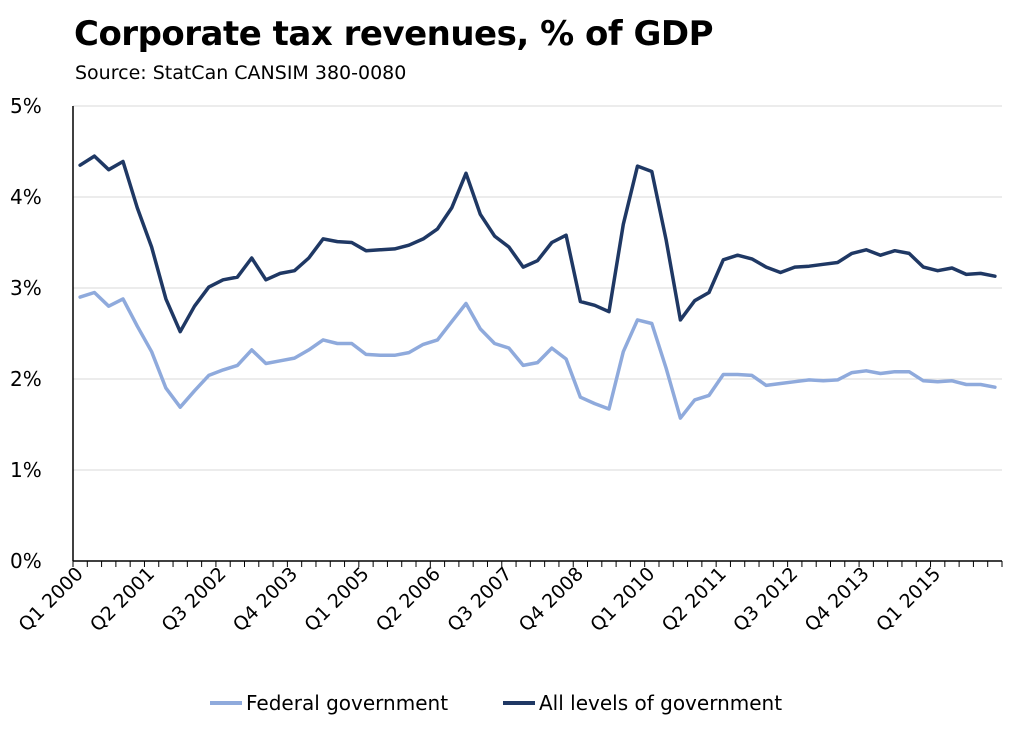 Image resolution: width=1024 pixels, height=746 pixels. Describe the element at coordinates (908, 599) in the screenshot. I see `x-tick-label: Q1 2015` at that location.